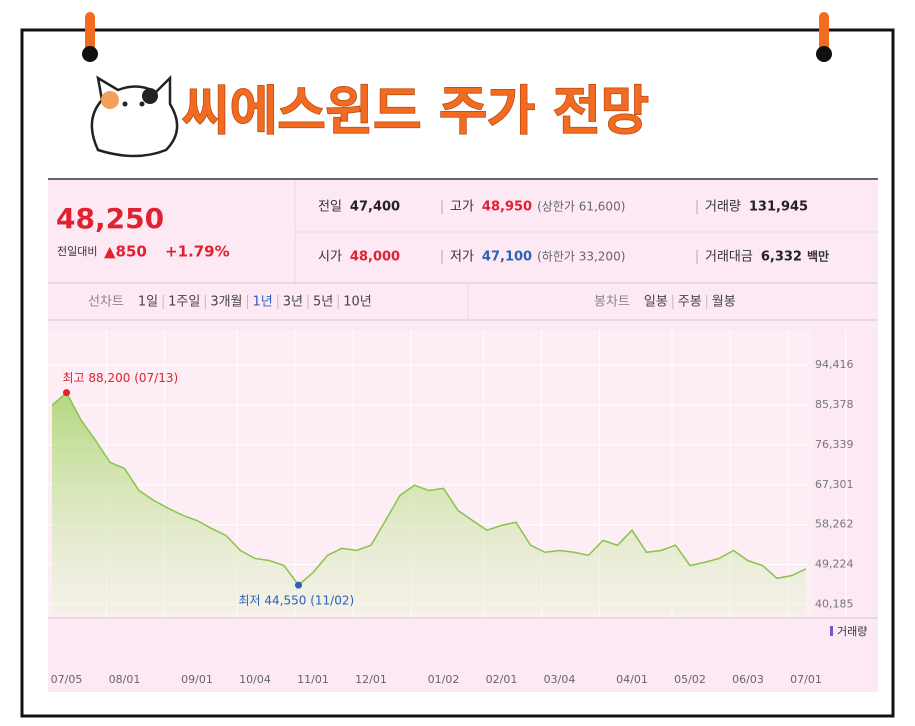 The height and width of the screenshot is (726, 915). I want to click on y-tick-label: 58,262, so click(834, 524).